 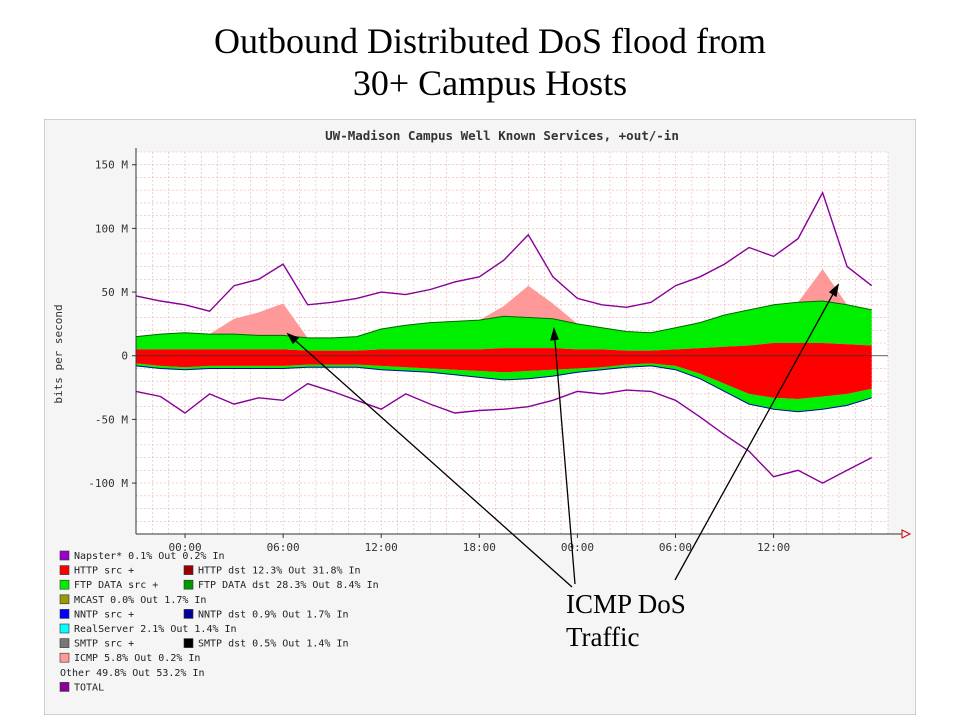 What do you see at coordinates (504, 433) in the screenshot?
I see `total-in-line` at bounding box center [504, 433].